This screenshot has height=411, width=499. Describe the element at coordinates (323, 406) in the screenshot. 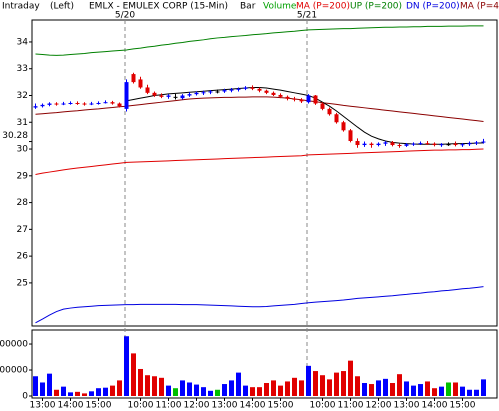

I see `x-tick-label: 10:00` at that location.